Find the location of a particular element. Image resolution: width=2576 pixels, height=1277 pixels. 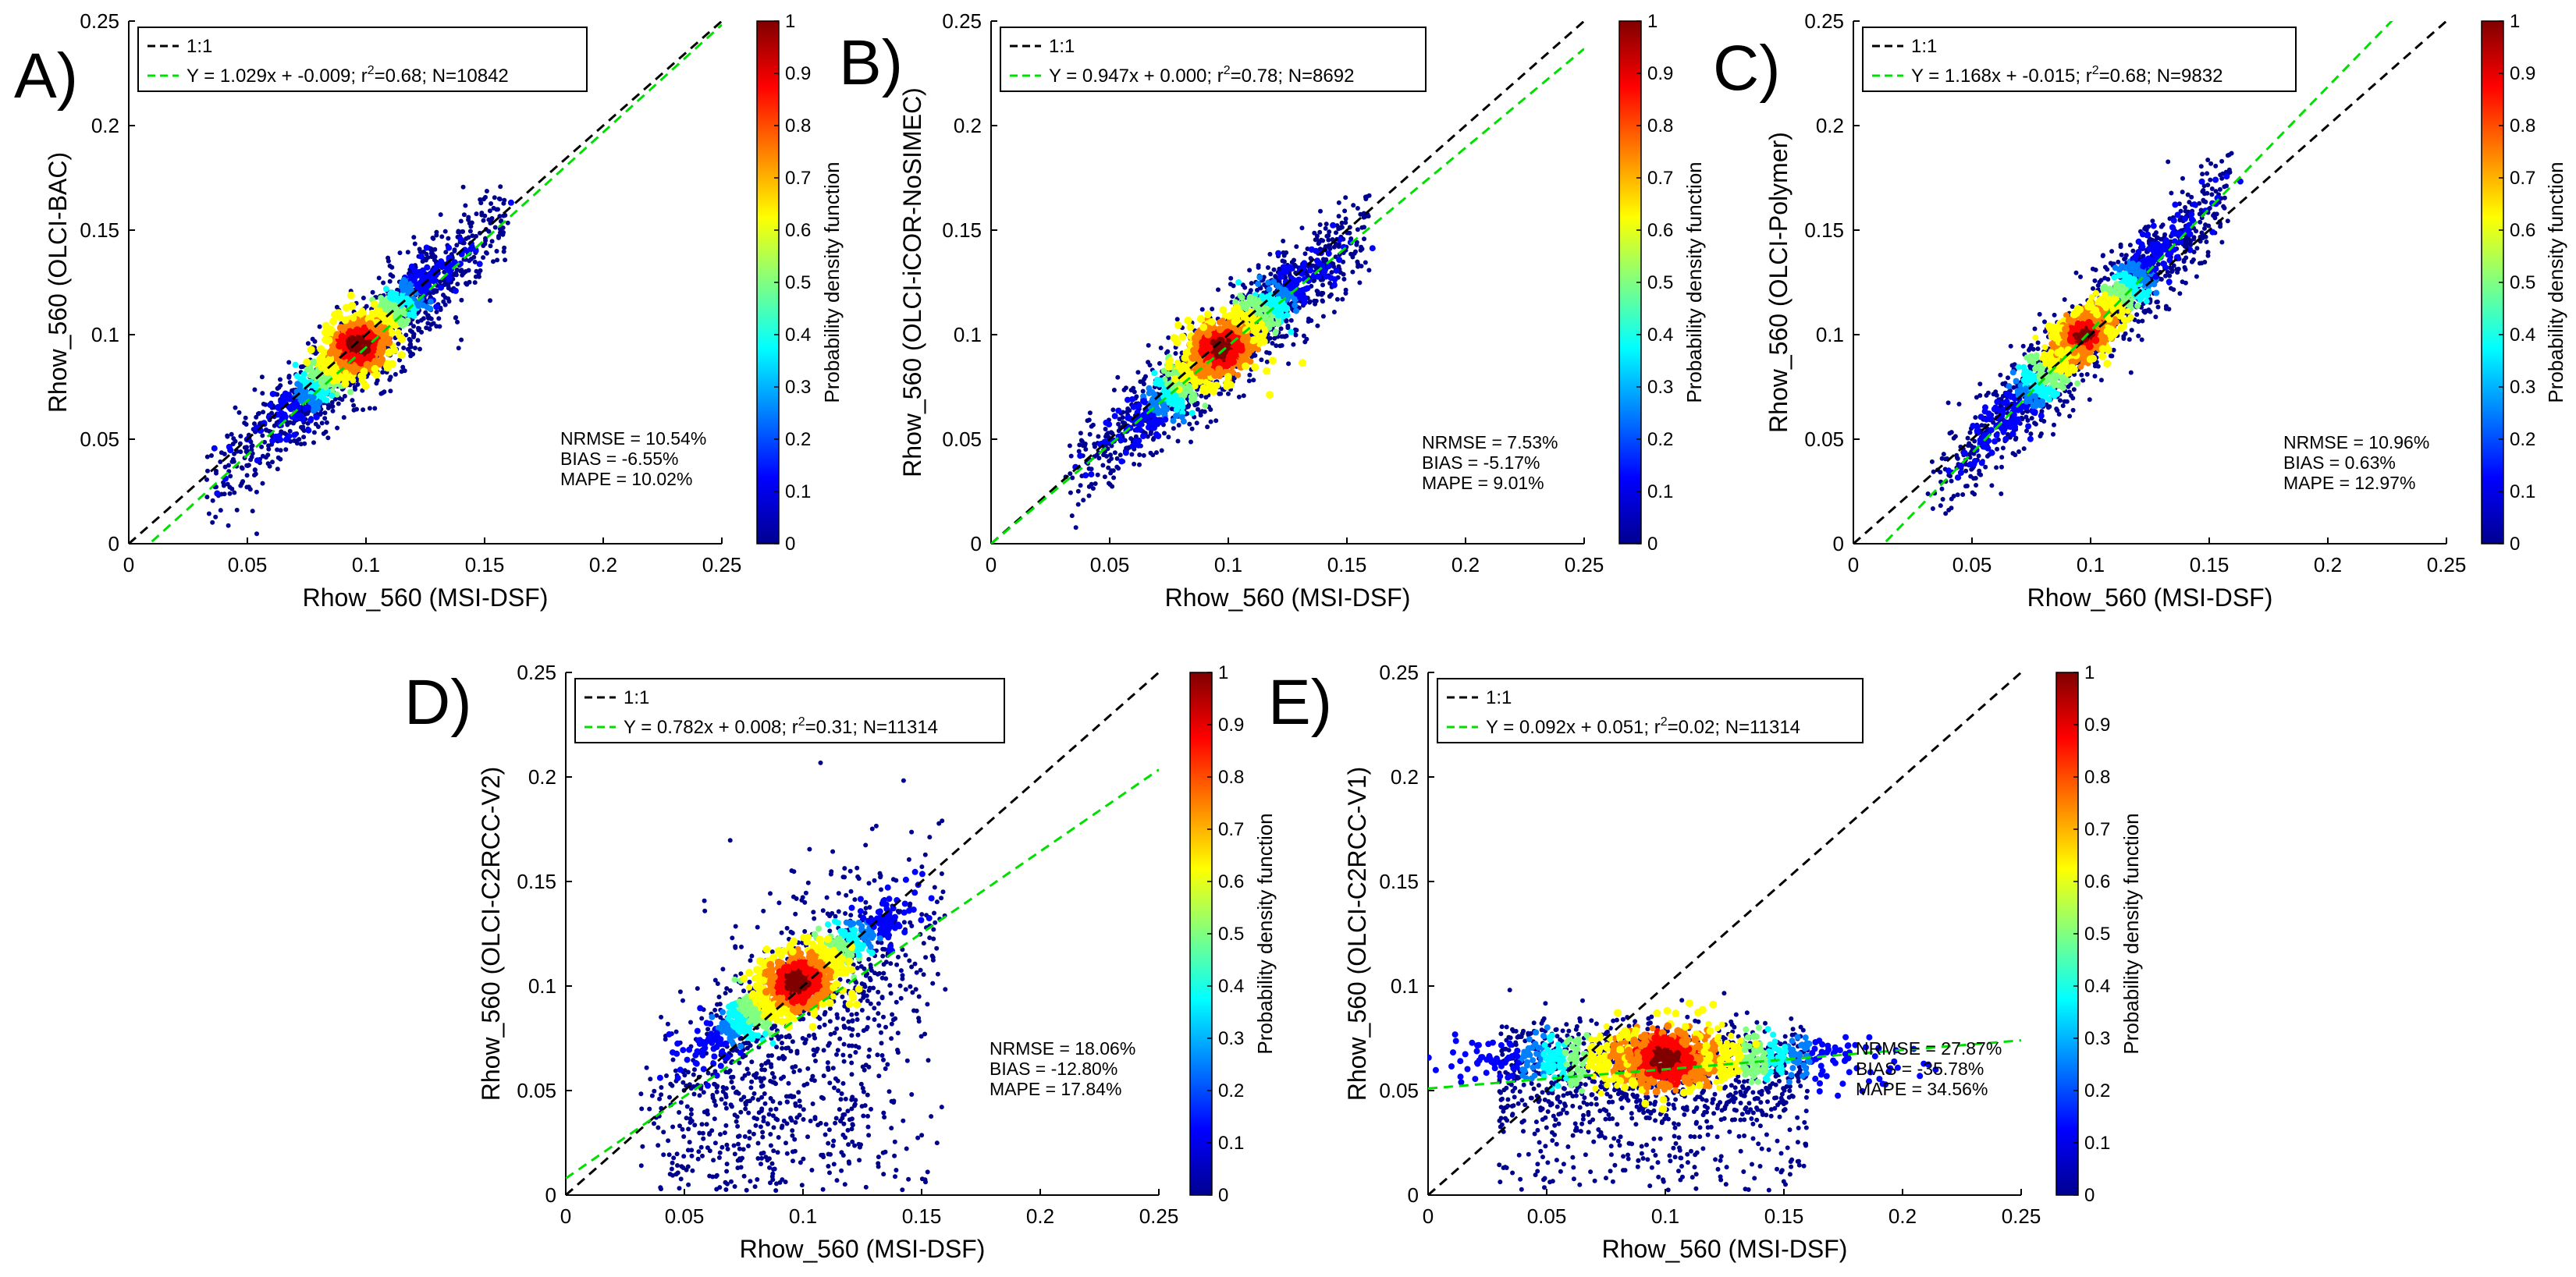

legend-ref-label: 1:1 is located at coordinates (1062, 46).